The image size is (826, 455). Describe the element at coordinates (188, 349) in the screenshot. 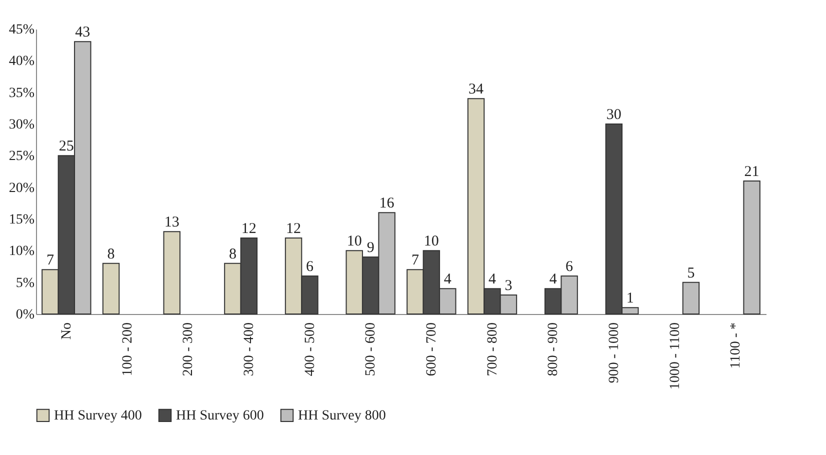

I see `x-tick-label: 200 - 300` at that location.